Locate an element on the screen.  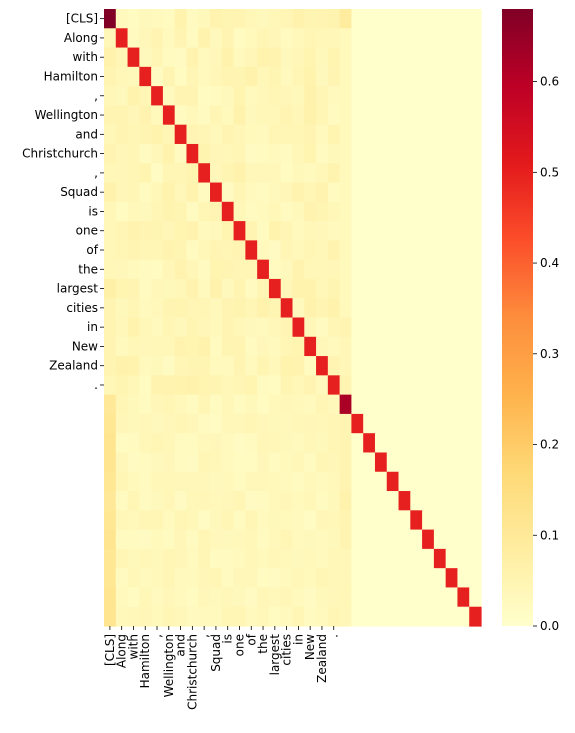
y-tick-label: in is located at coordinates (92, 327).